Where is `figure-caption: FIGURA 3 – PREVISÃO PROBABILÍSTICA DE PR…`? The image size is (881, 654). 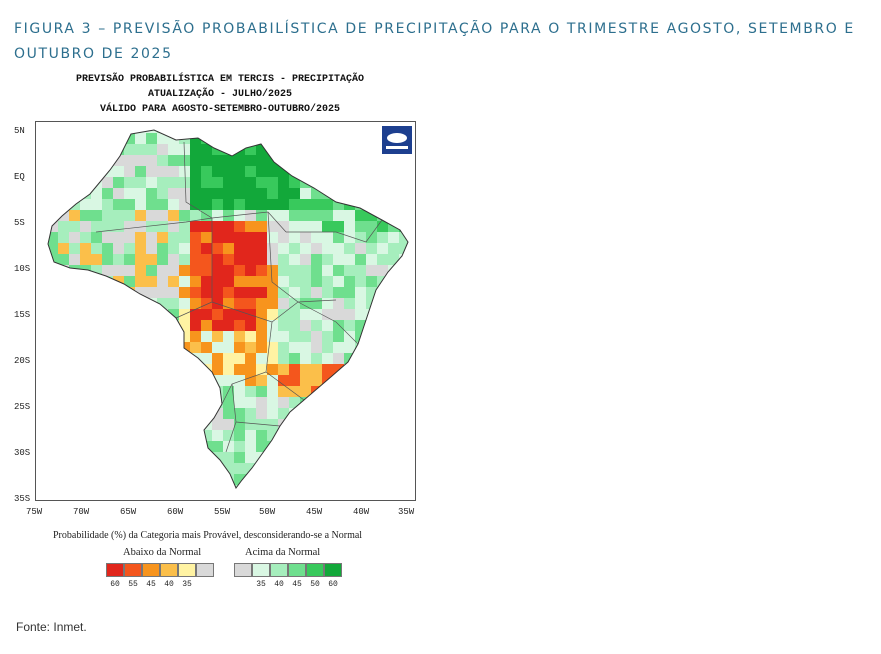
figure-caption: FIGURA 3 – PREVISÃO PROBABILÍSTICA DE PR… is located at coordinates (434, 41).